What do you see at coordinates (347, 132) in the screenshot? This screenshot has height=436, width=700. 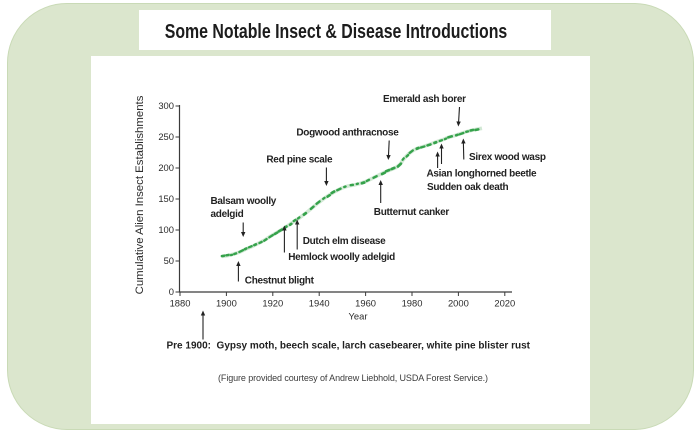 I see `svg-text: Dogwood anthracnose` at bounding box center [347, 132].